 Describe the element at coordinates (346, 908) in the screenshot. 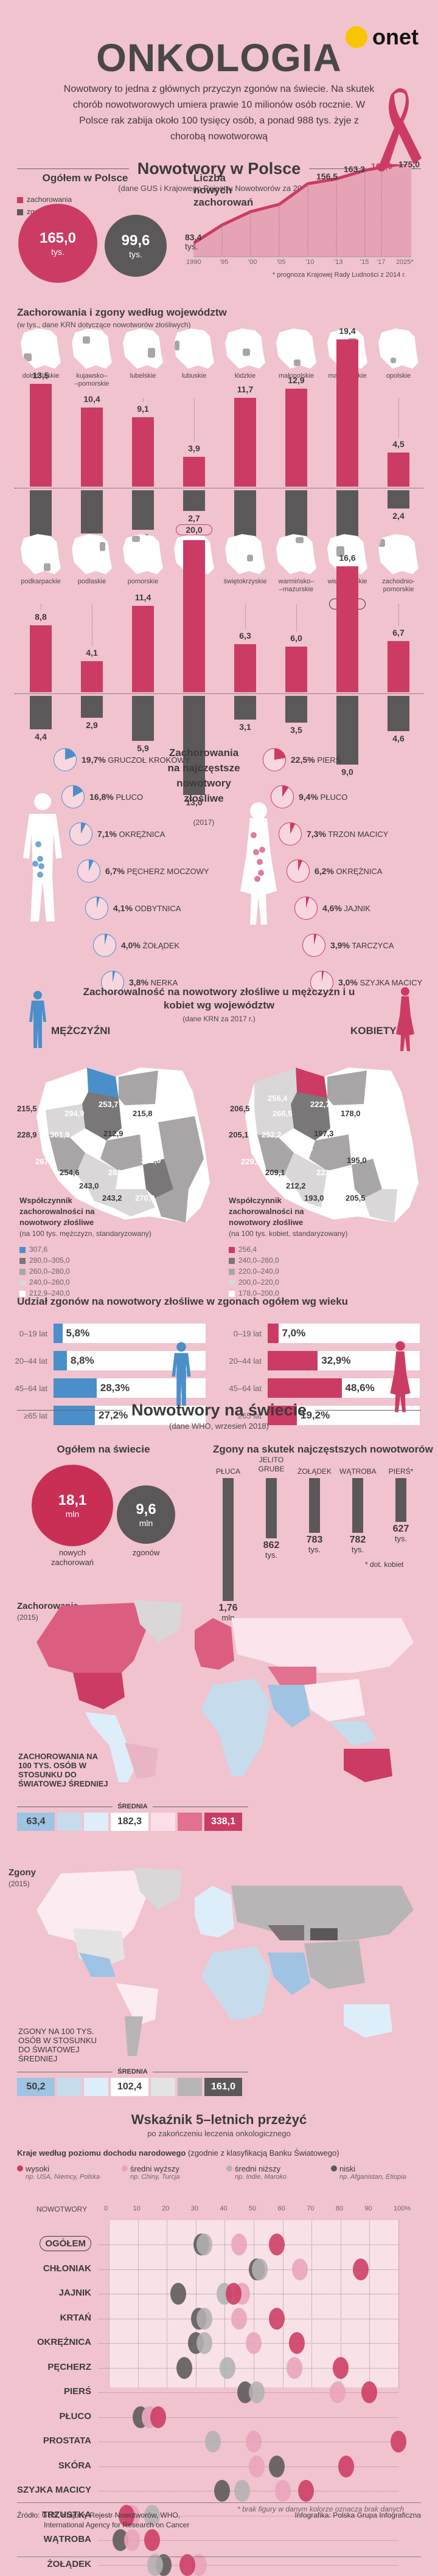

I see `cancer-label: 4,6% JAJNIK` at that location.